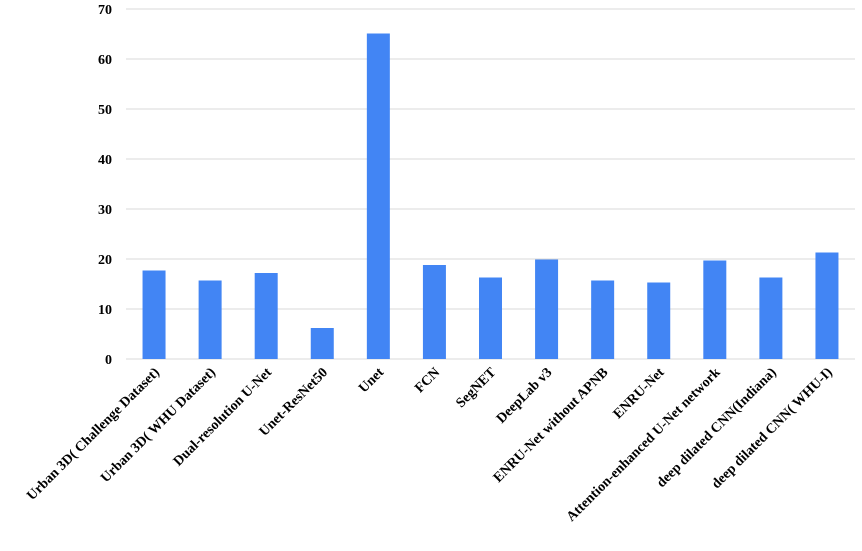 The width and height of the screenshot is (862, 551). Describe the element at coordinates (105, 260) in the screenshot. I see `y-tick-label: 20` at that location.